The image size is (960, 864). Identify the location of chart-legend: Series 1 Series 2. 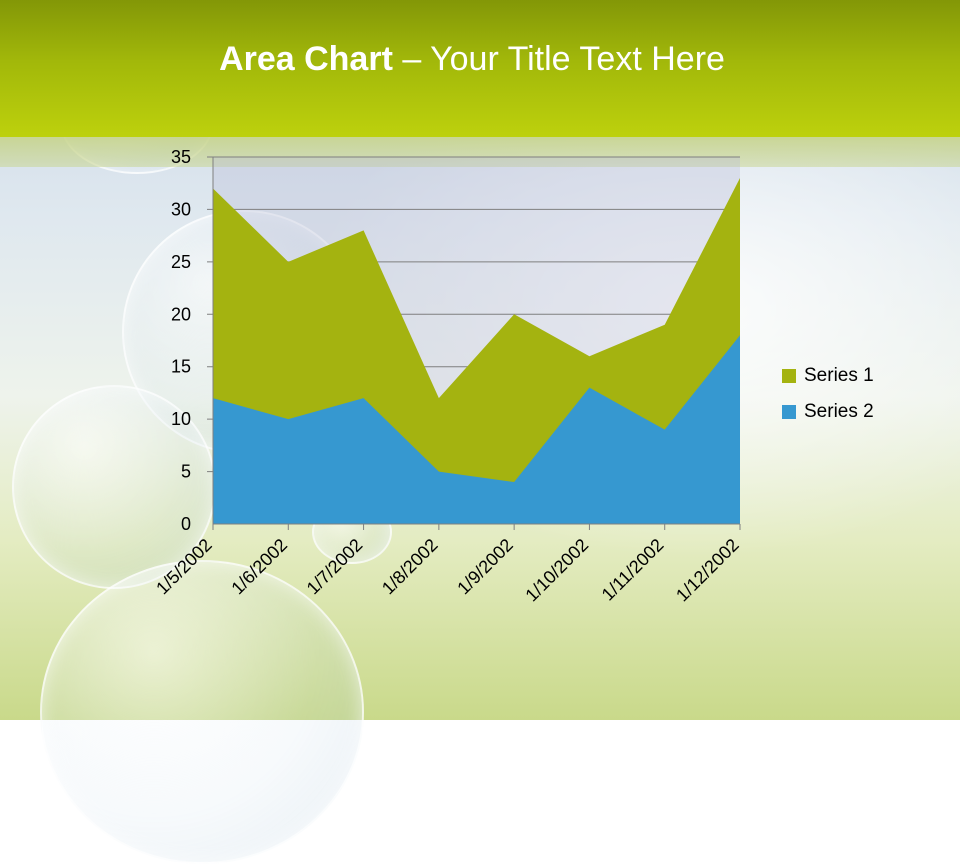
(828, 394).